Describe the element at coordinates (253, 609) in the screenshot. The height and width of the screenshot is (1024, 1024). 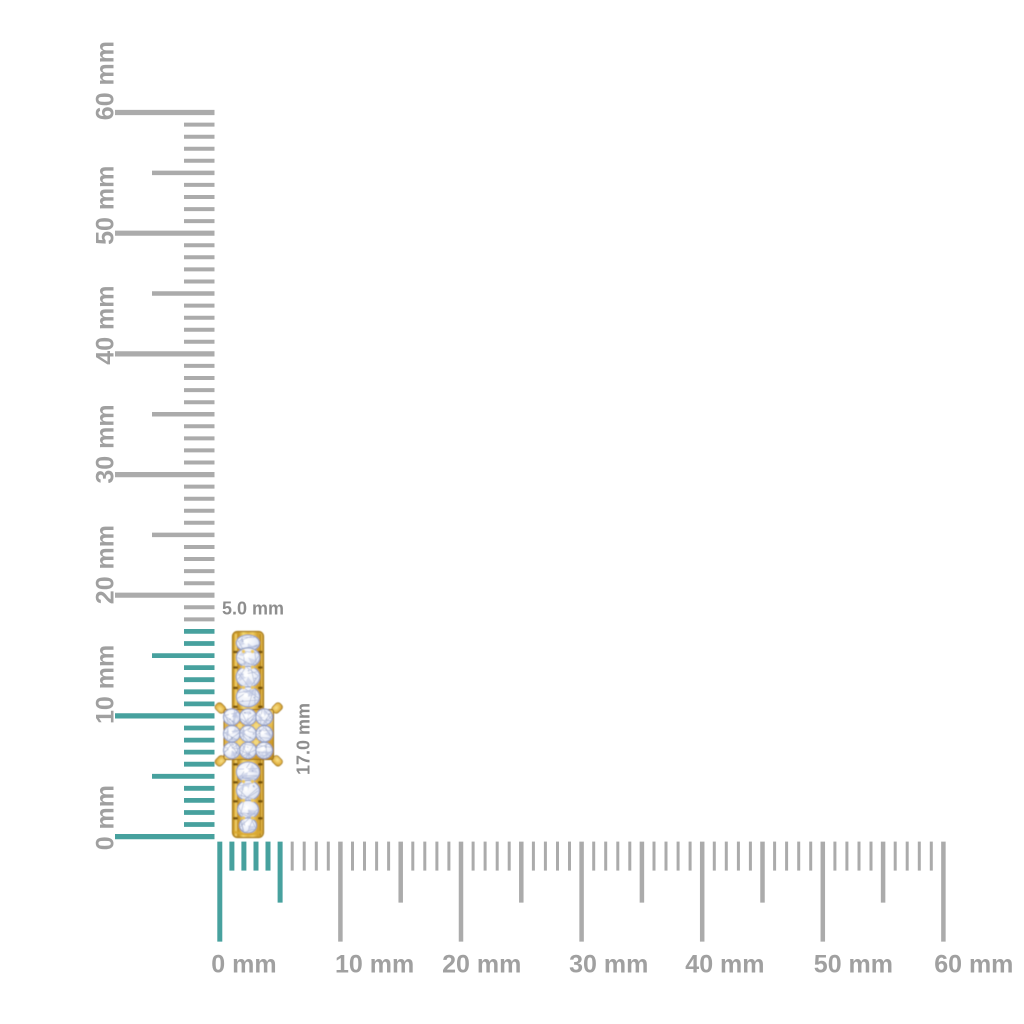
I see `svg-text: 5.0 mm` at that location.